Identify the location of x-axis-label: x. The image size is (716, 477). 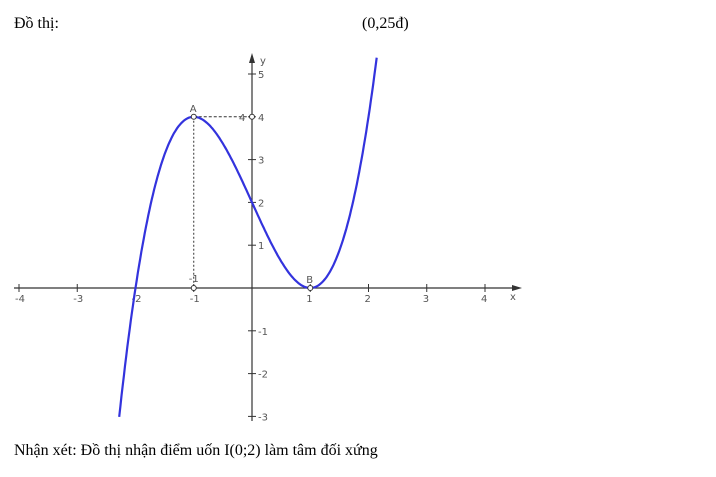
(513, 297).